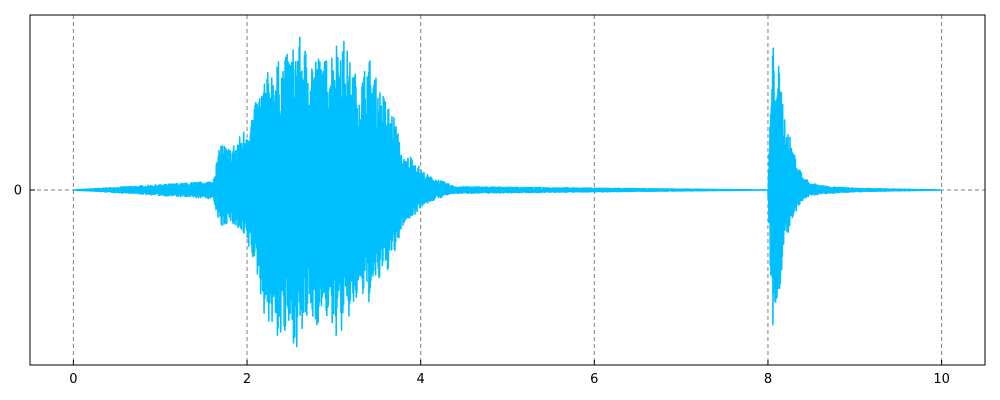 The image size is (1000, 400). What do you see at coordinates (73, 379) in the screenshot?
I see `x-tick-label: 0` at bounding box center [73, 379].